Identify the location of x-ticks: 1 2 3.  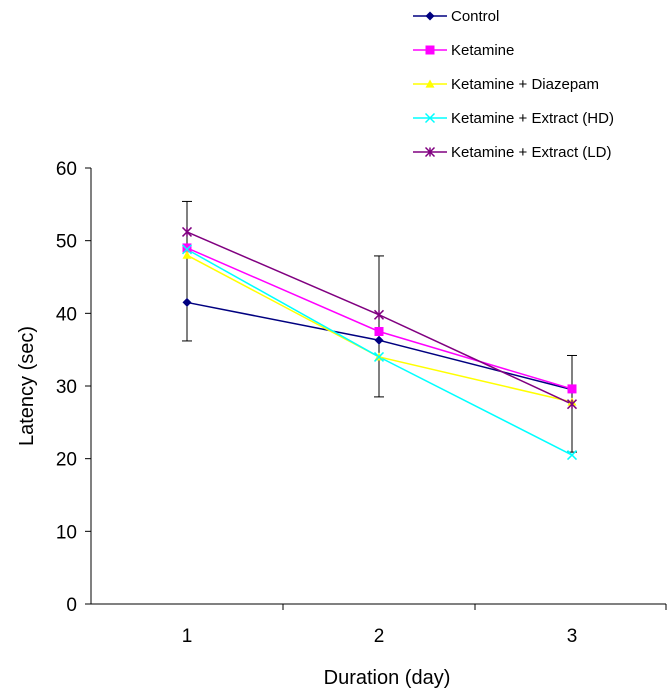
(424, 625).